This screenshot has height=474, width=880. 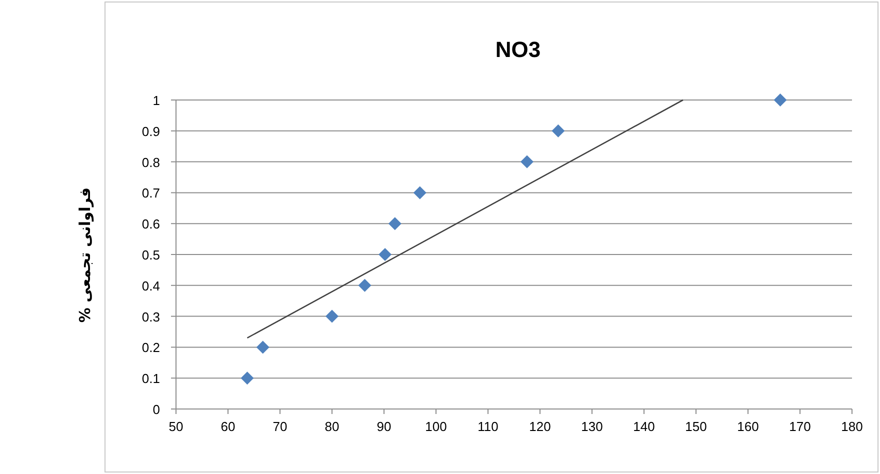 I want to click on x-tick-label: 80, so click(x=332, y=426).